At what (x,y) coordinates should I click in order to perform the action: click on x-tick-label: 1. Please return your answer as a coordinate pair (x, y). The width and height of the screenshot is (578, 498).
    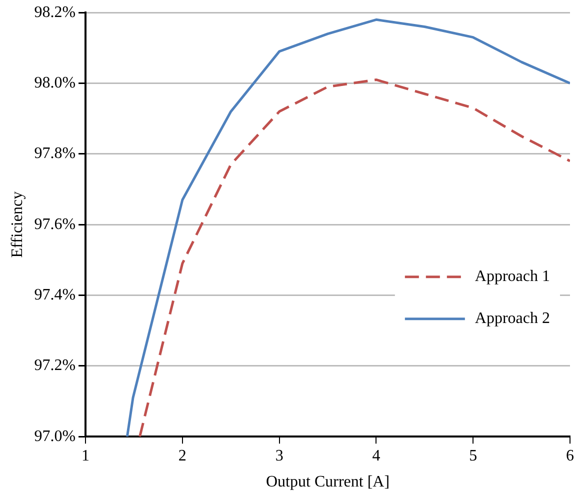
    Looking at the image, I should click on (86, 455).